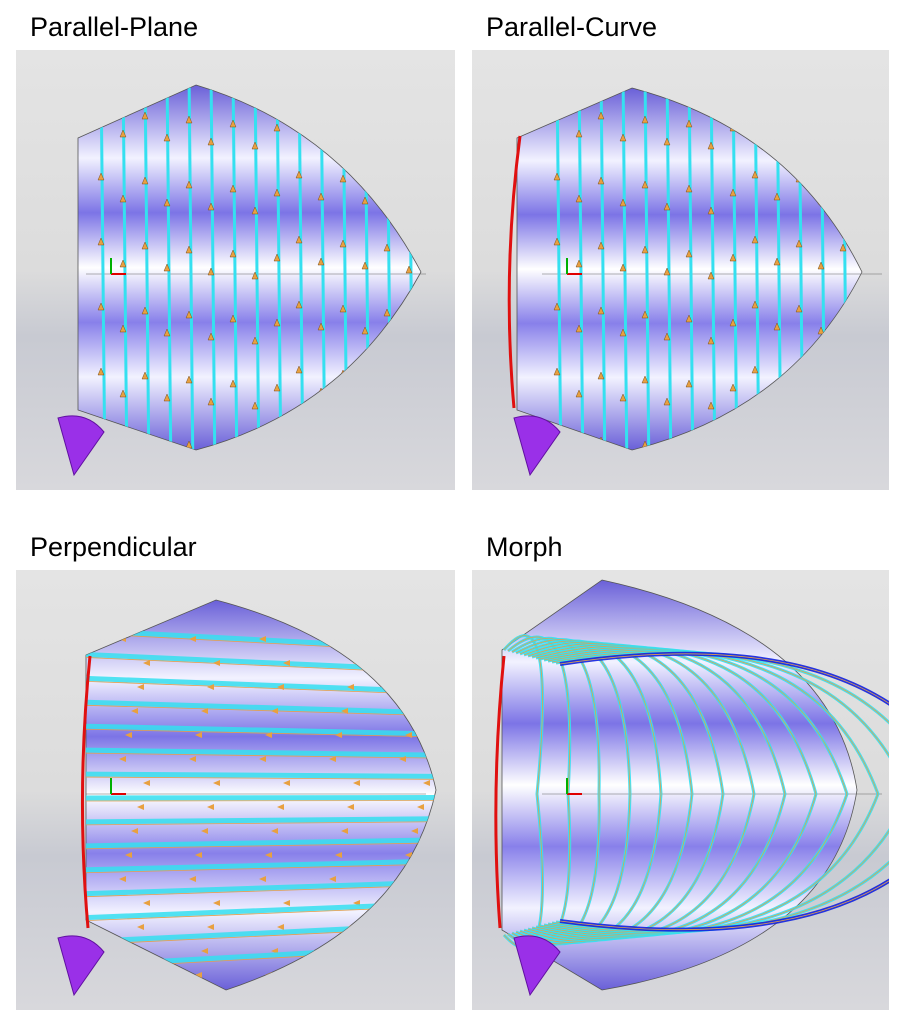 The width and height of the screenshot is (911, 1024). What do you see at coordinates (524, 547) in the screenshot?
I see `panel-title: Morph` at bounding box center [524, 547].